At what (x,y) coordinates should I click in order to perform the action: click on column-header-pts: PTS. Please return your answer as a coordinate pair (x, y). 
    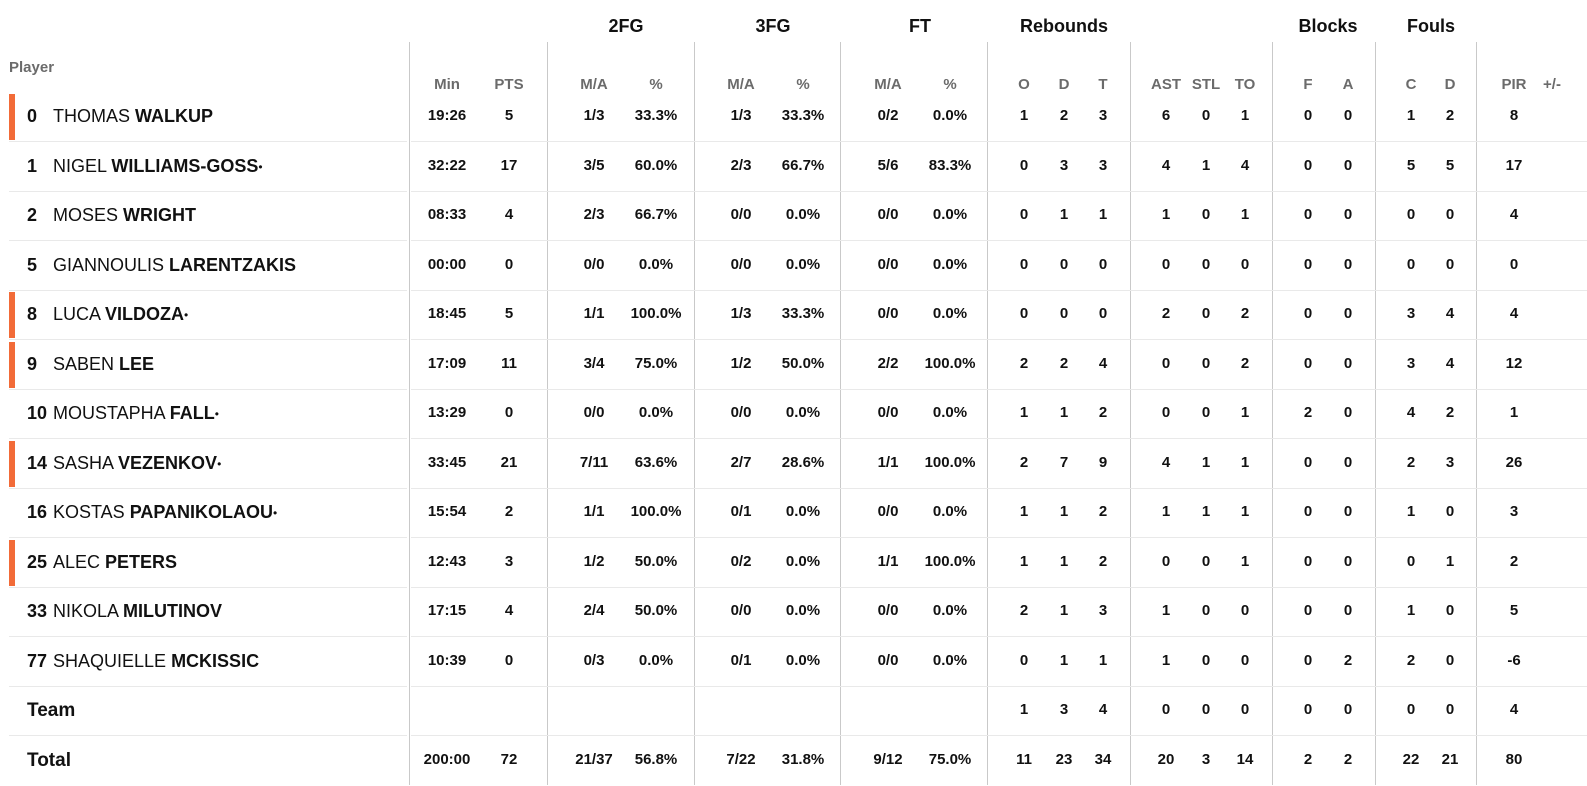
    Looking at the image, I should click on (509, 84).